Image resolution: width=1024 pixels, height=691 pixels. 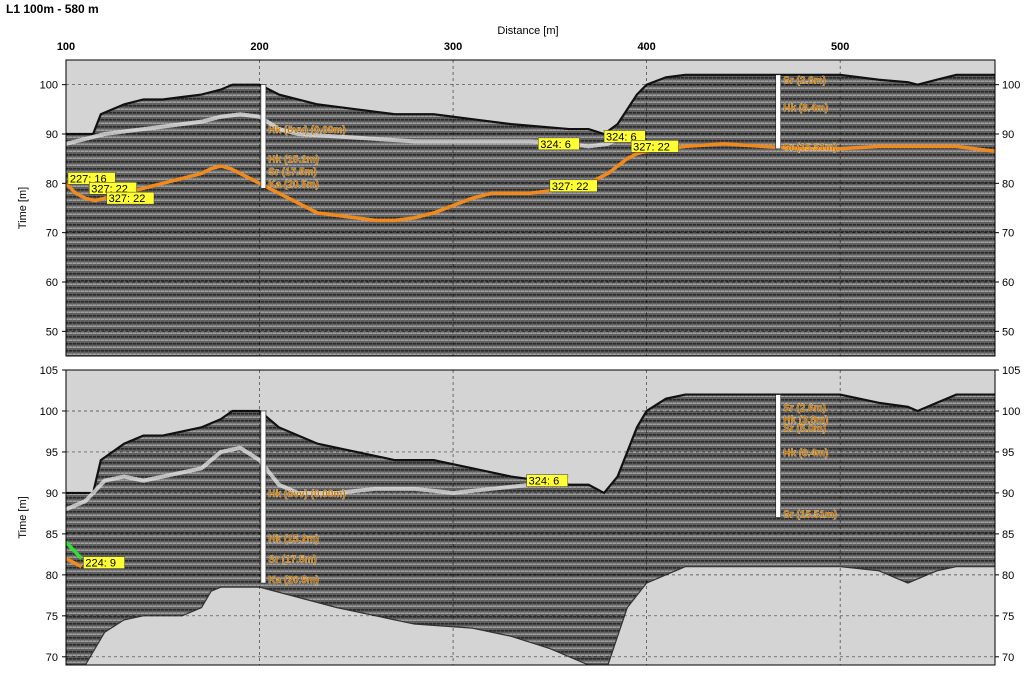 I want to click on x-tick-label: 200, so click(x=259, y=47).